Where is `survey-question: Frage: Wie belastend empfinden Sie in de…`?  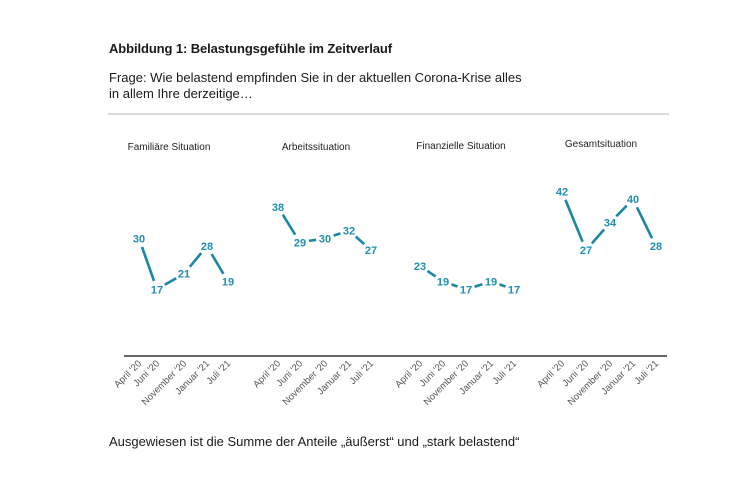 survey-question: Frage: Wie belastend empfinden Sie in de… is located at coordinates (315, 85).